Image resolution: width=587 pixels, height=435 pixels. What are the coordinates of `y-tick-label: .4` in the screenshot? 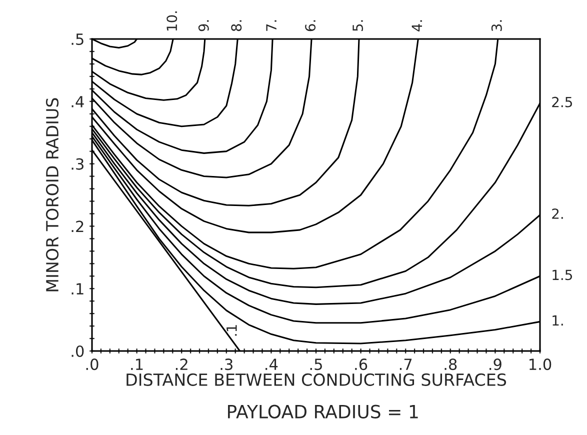 It's located at (78, 102).